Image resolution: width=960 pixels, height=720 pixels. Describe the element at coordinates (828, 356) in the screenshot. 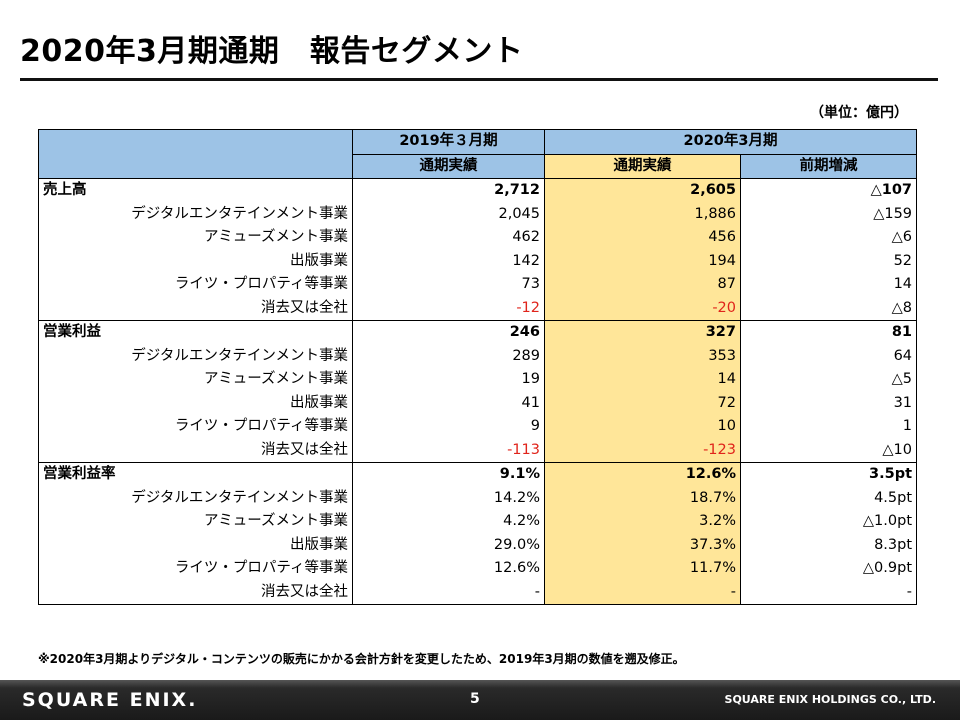

I see `value-change: 64` at that location.